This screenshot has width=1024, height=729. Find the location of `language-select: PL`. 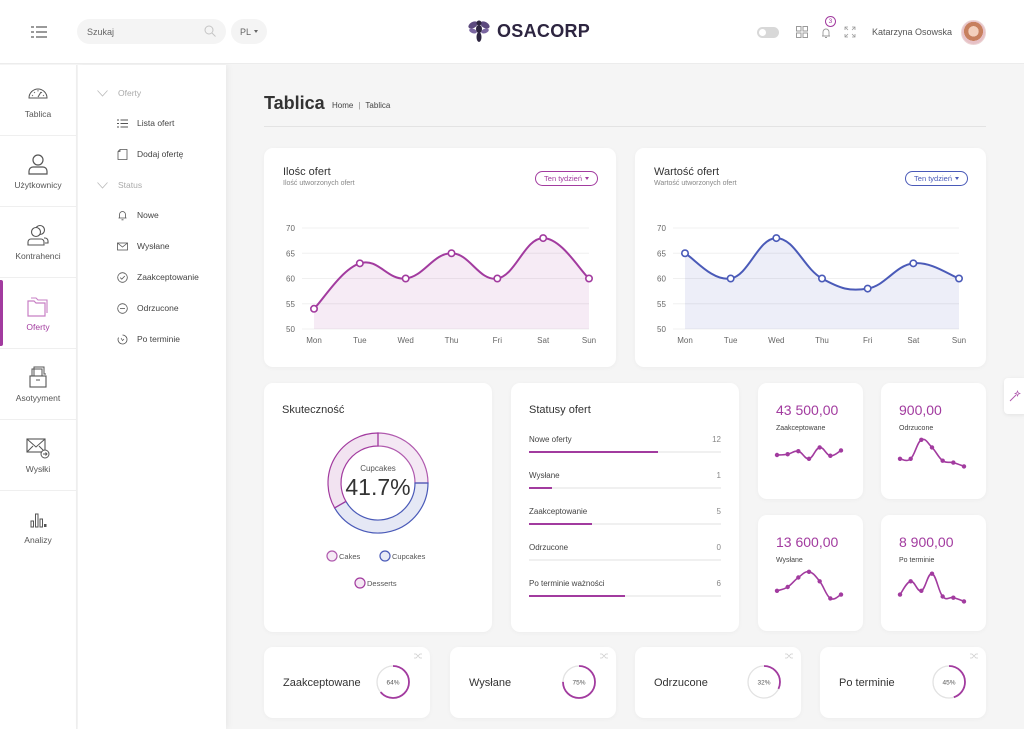

language-select: PL is located at coordinates (249, 31).